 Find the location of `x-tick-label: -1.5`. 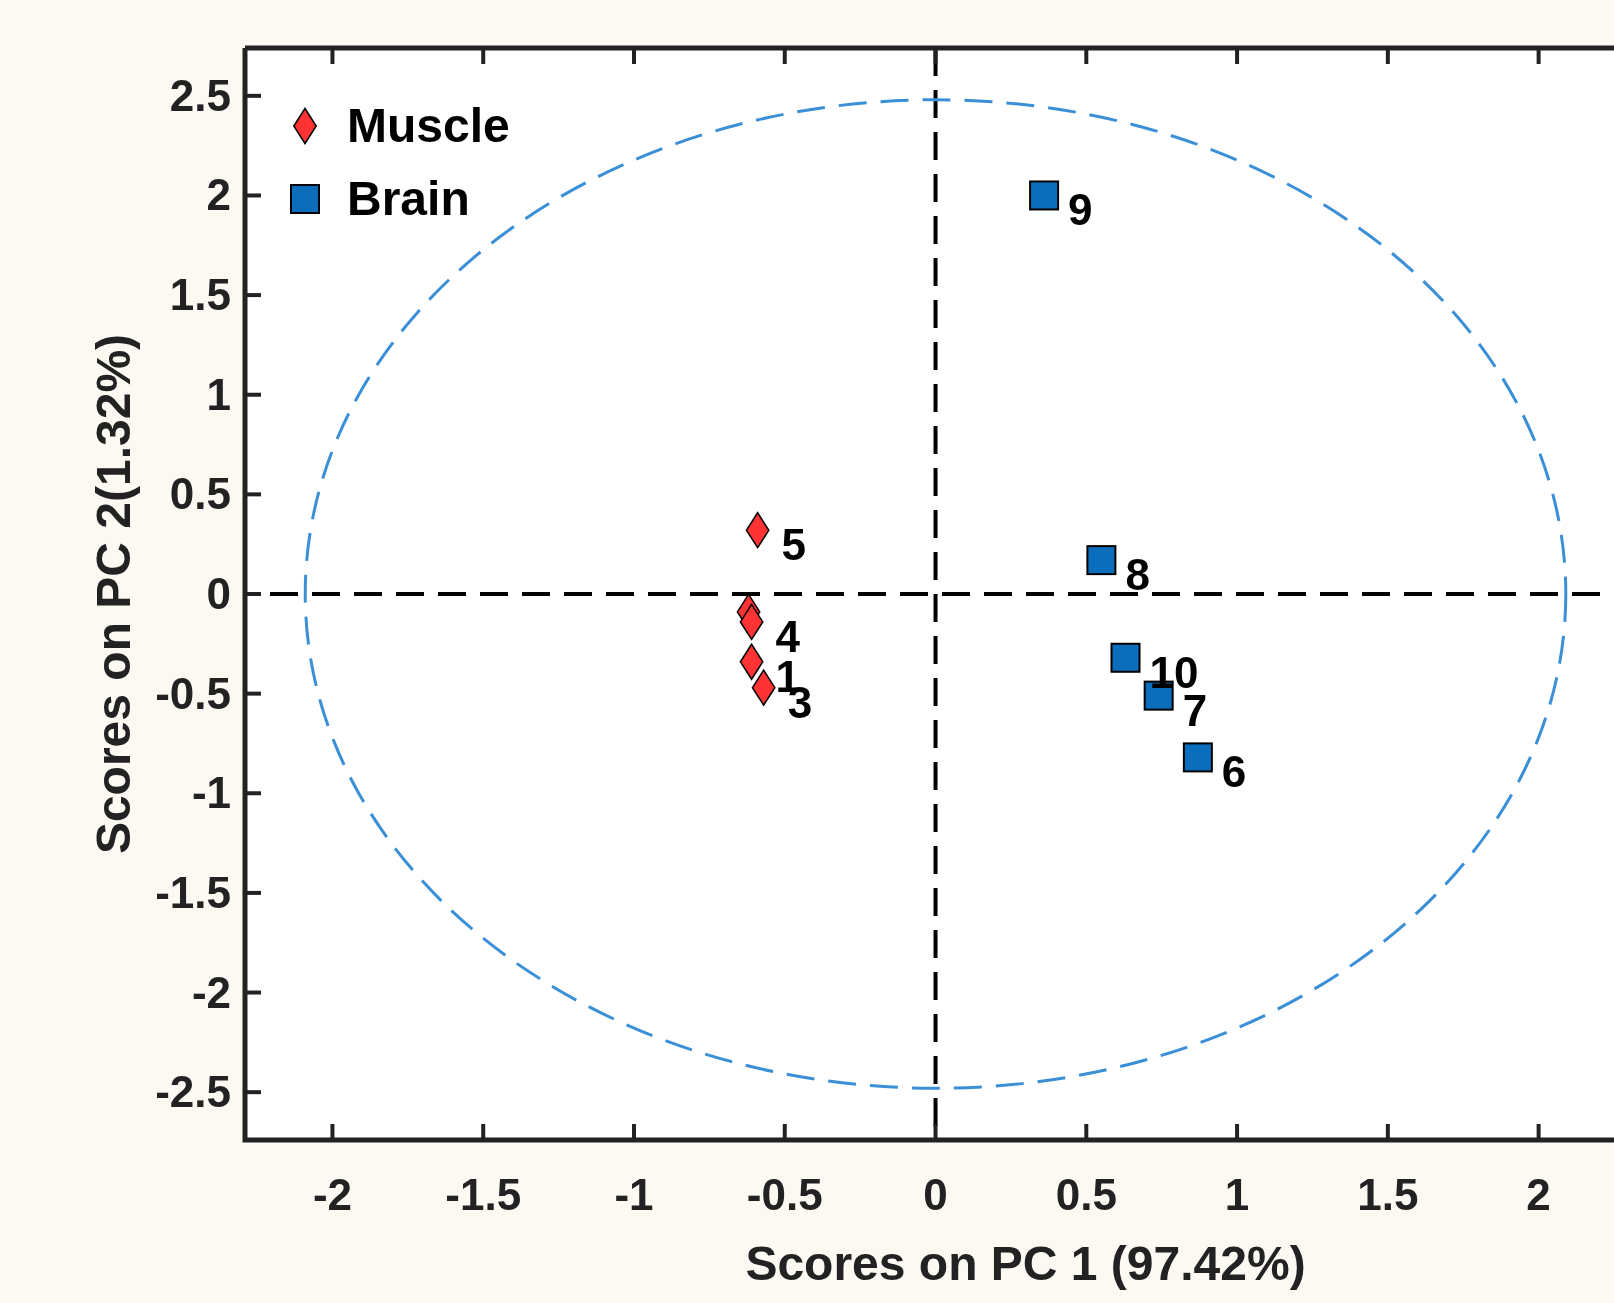

x-tick-label: -1.5 is located at coordinates (483, 1194).